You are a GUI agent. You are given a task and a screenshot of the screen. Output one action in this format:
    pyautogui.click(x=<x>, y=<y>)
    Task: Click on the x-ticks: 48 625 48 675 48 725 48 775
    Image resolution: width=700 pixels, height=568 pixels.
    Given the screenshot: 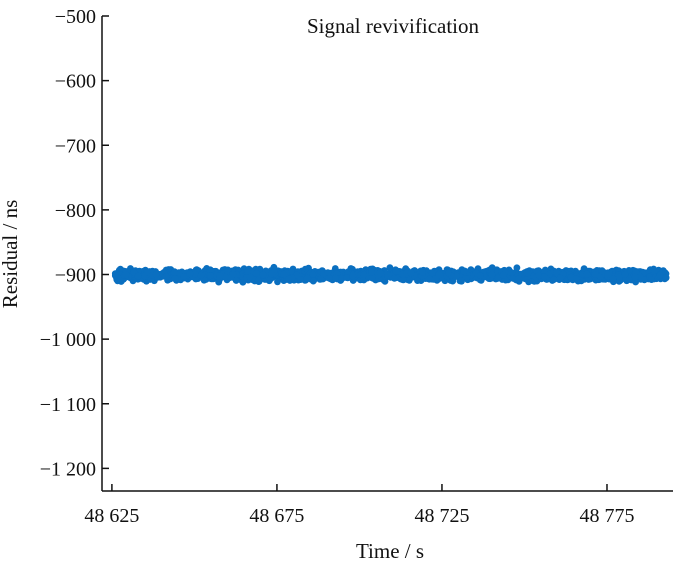 What is the action you would take?
    pyautogui.click(x=359, y=505)
    